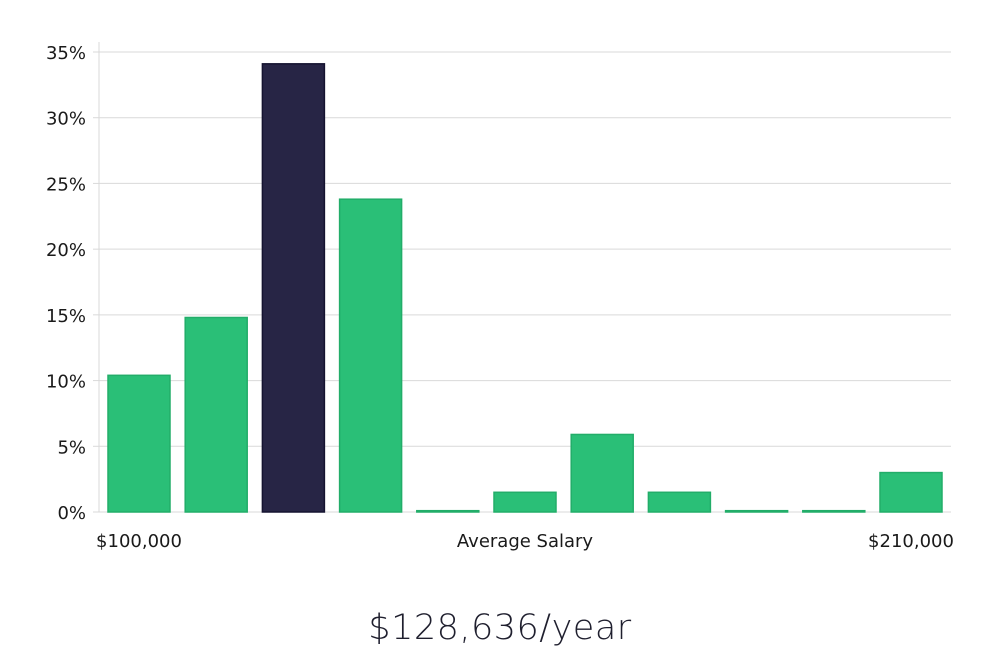  Describe the element at coordinates (66, 184) in the screenshot. I see `y-tick-label: 25%` at that location.